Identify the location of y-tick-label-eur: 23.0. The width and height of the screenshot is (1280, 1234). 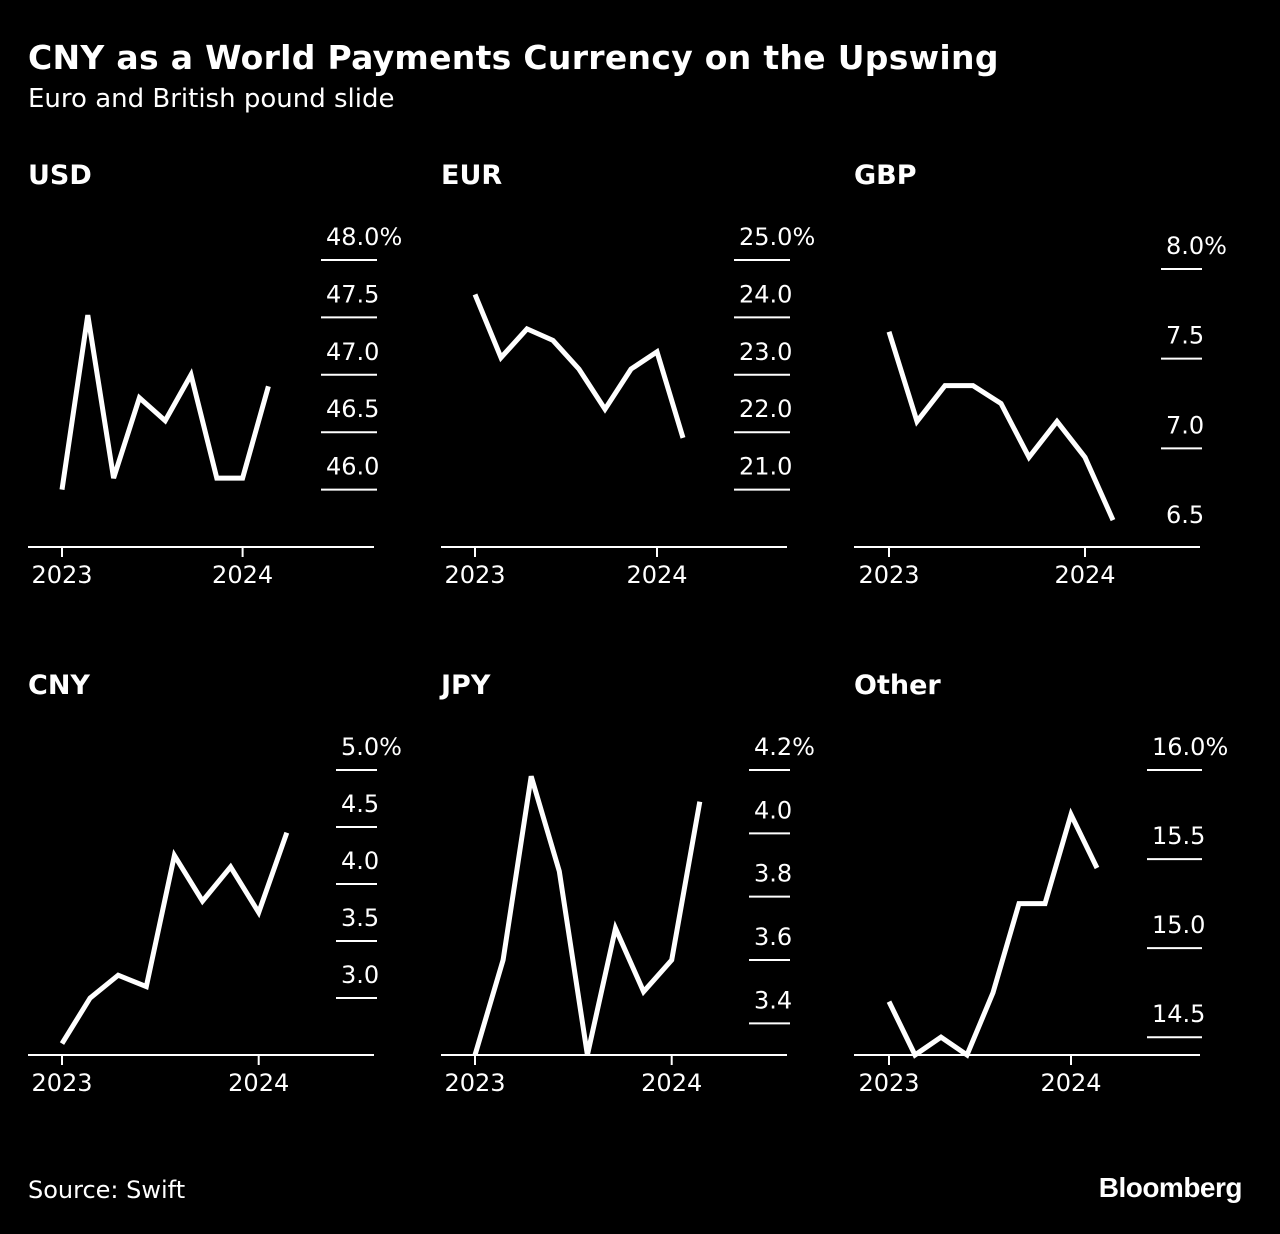
(765, 352).